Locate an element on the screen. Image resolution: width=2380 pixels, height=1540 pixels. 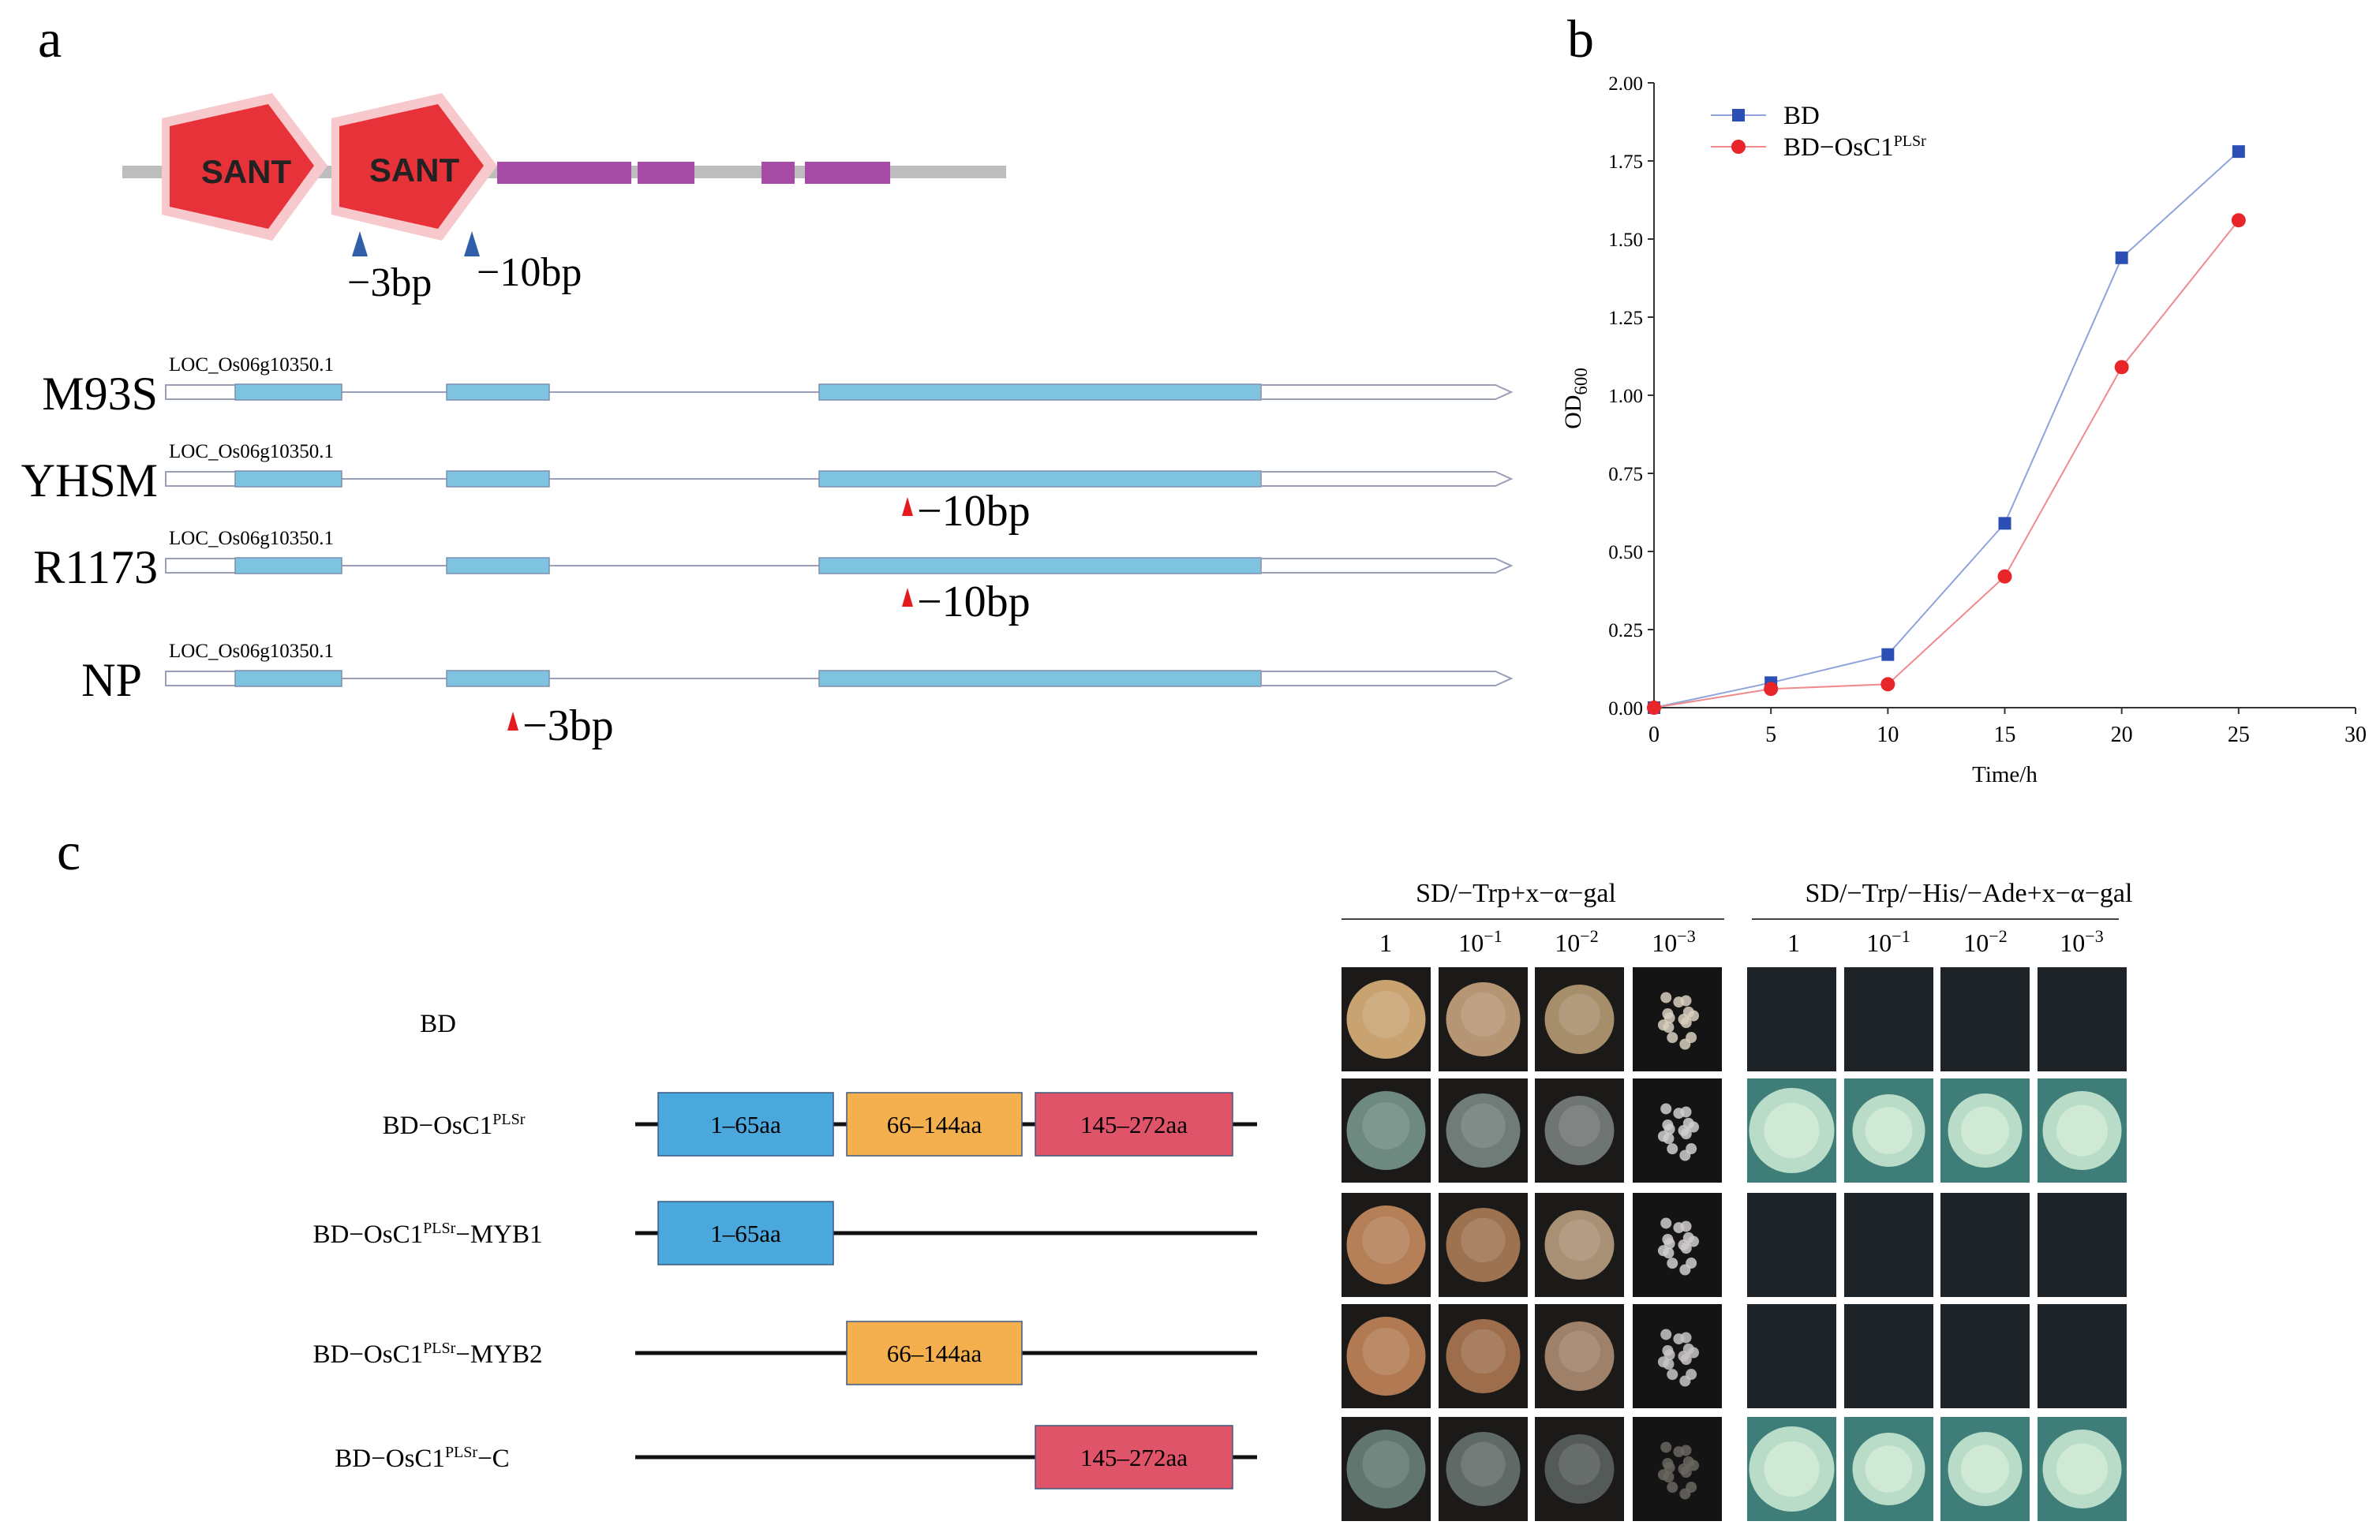
gene-track: M93S LOC_Os06g10350.1 is located at coordinates (778, 387).